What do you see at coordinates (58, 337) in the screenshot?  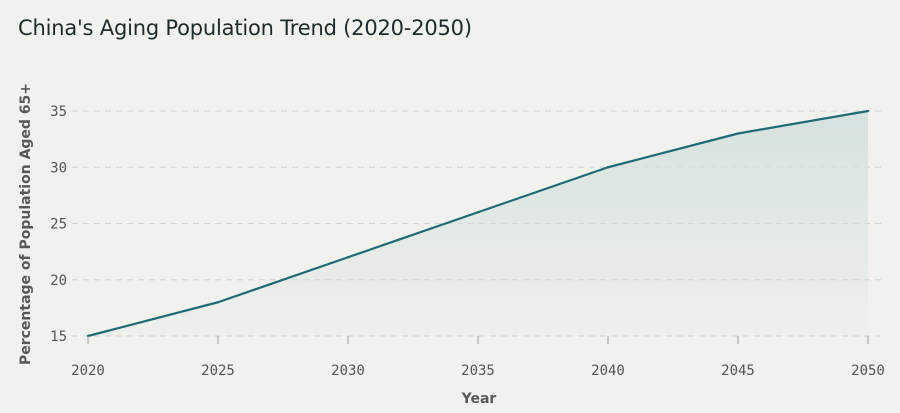 I see `y-tick-label: 15` at bounding box center [58, 337].